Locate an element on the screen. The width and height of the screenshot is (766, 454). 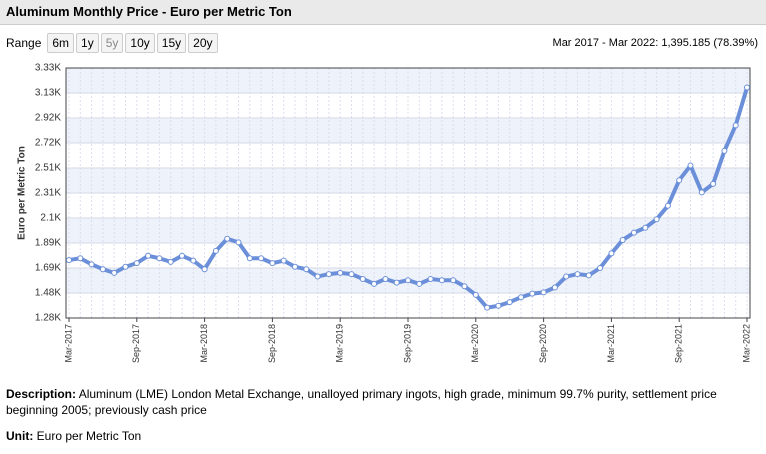
y-tick-label: 3.33K is located at coordinates (48, 68).